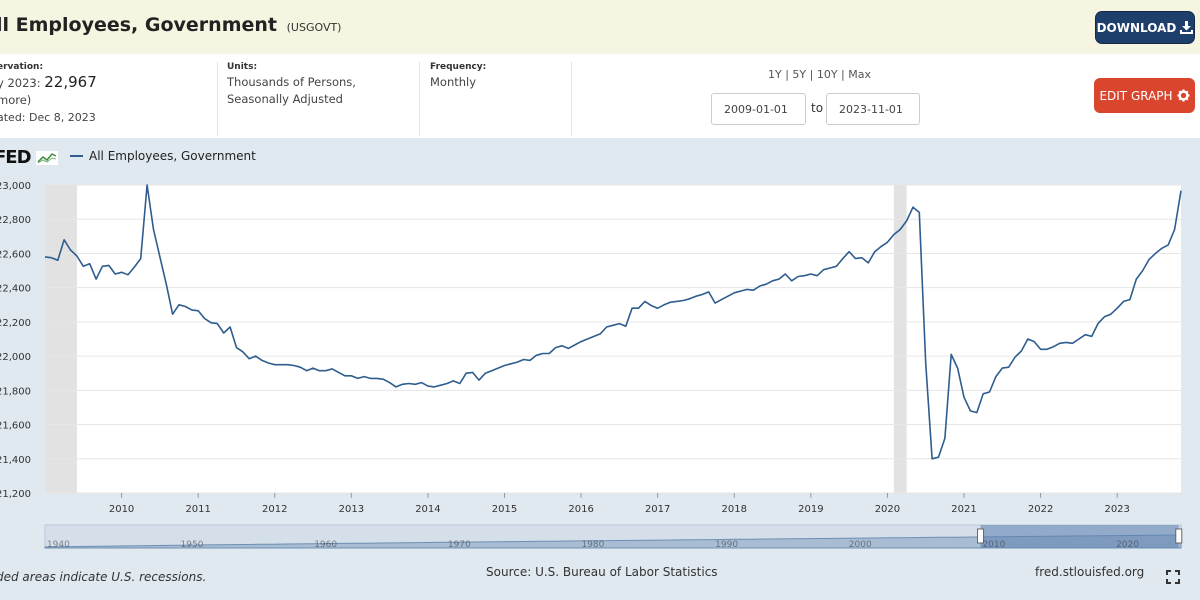  What do you see at coordinates (860, 74) in the screenshot?
I see `range-max-link: Max` at bounding box center [860, 74].